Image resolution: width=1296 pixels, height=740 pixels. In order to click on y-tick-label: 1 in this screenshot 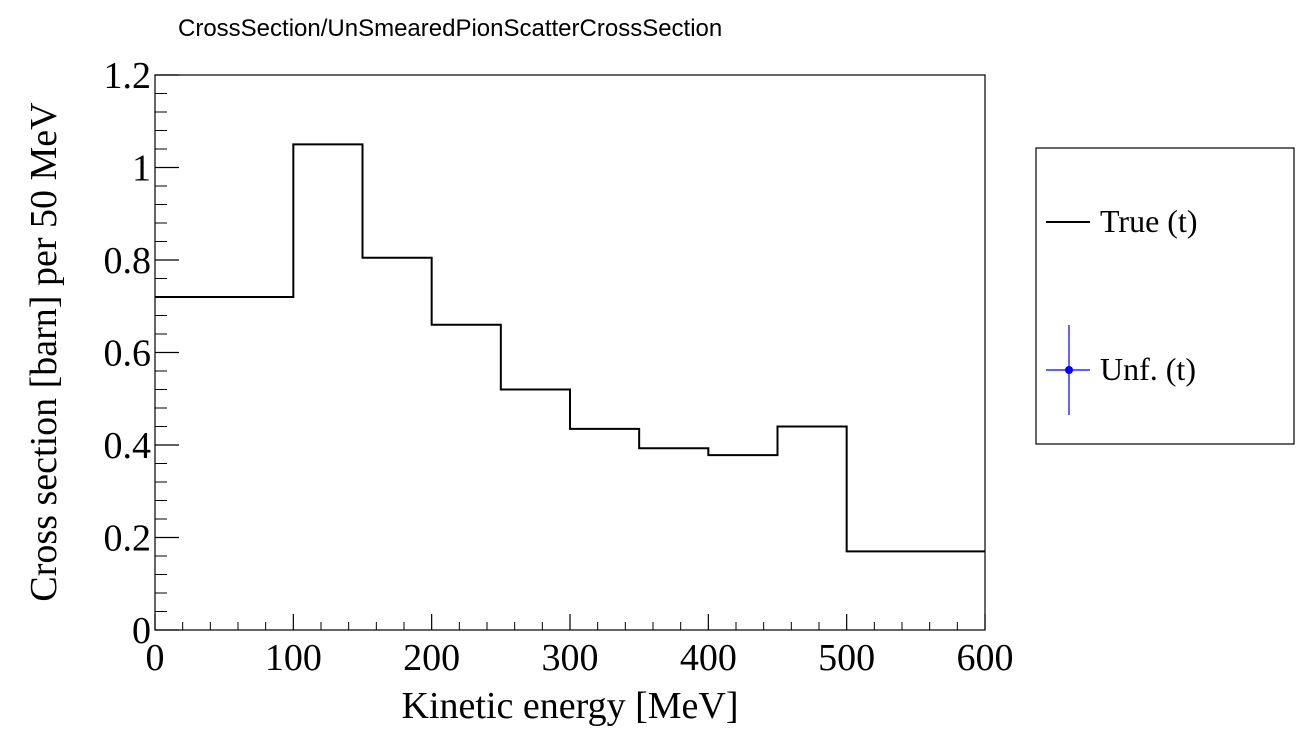, I will do `click(141, 169)`.